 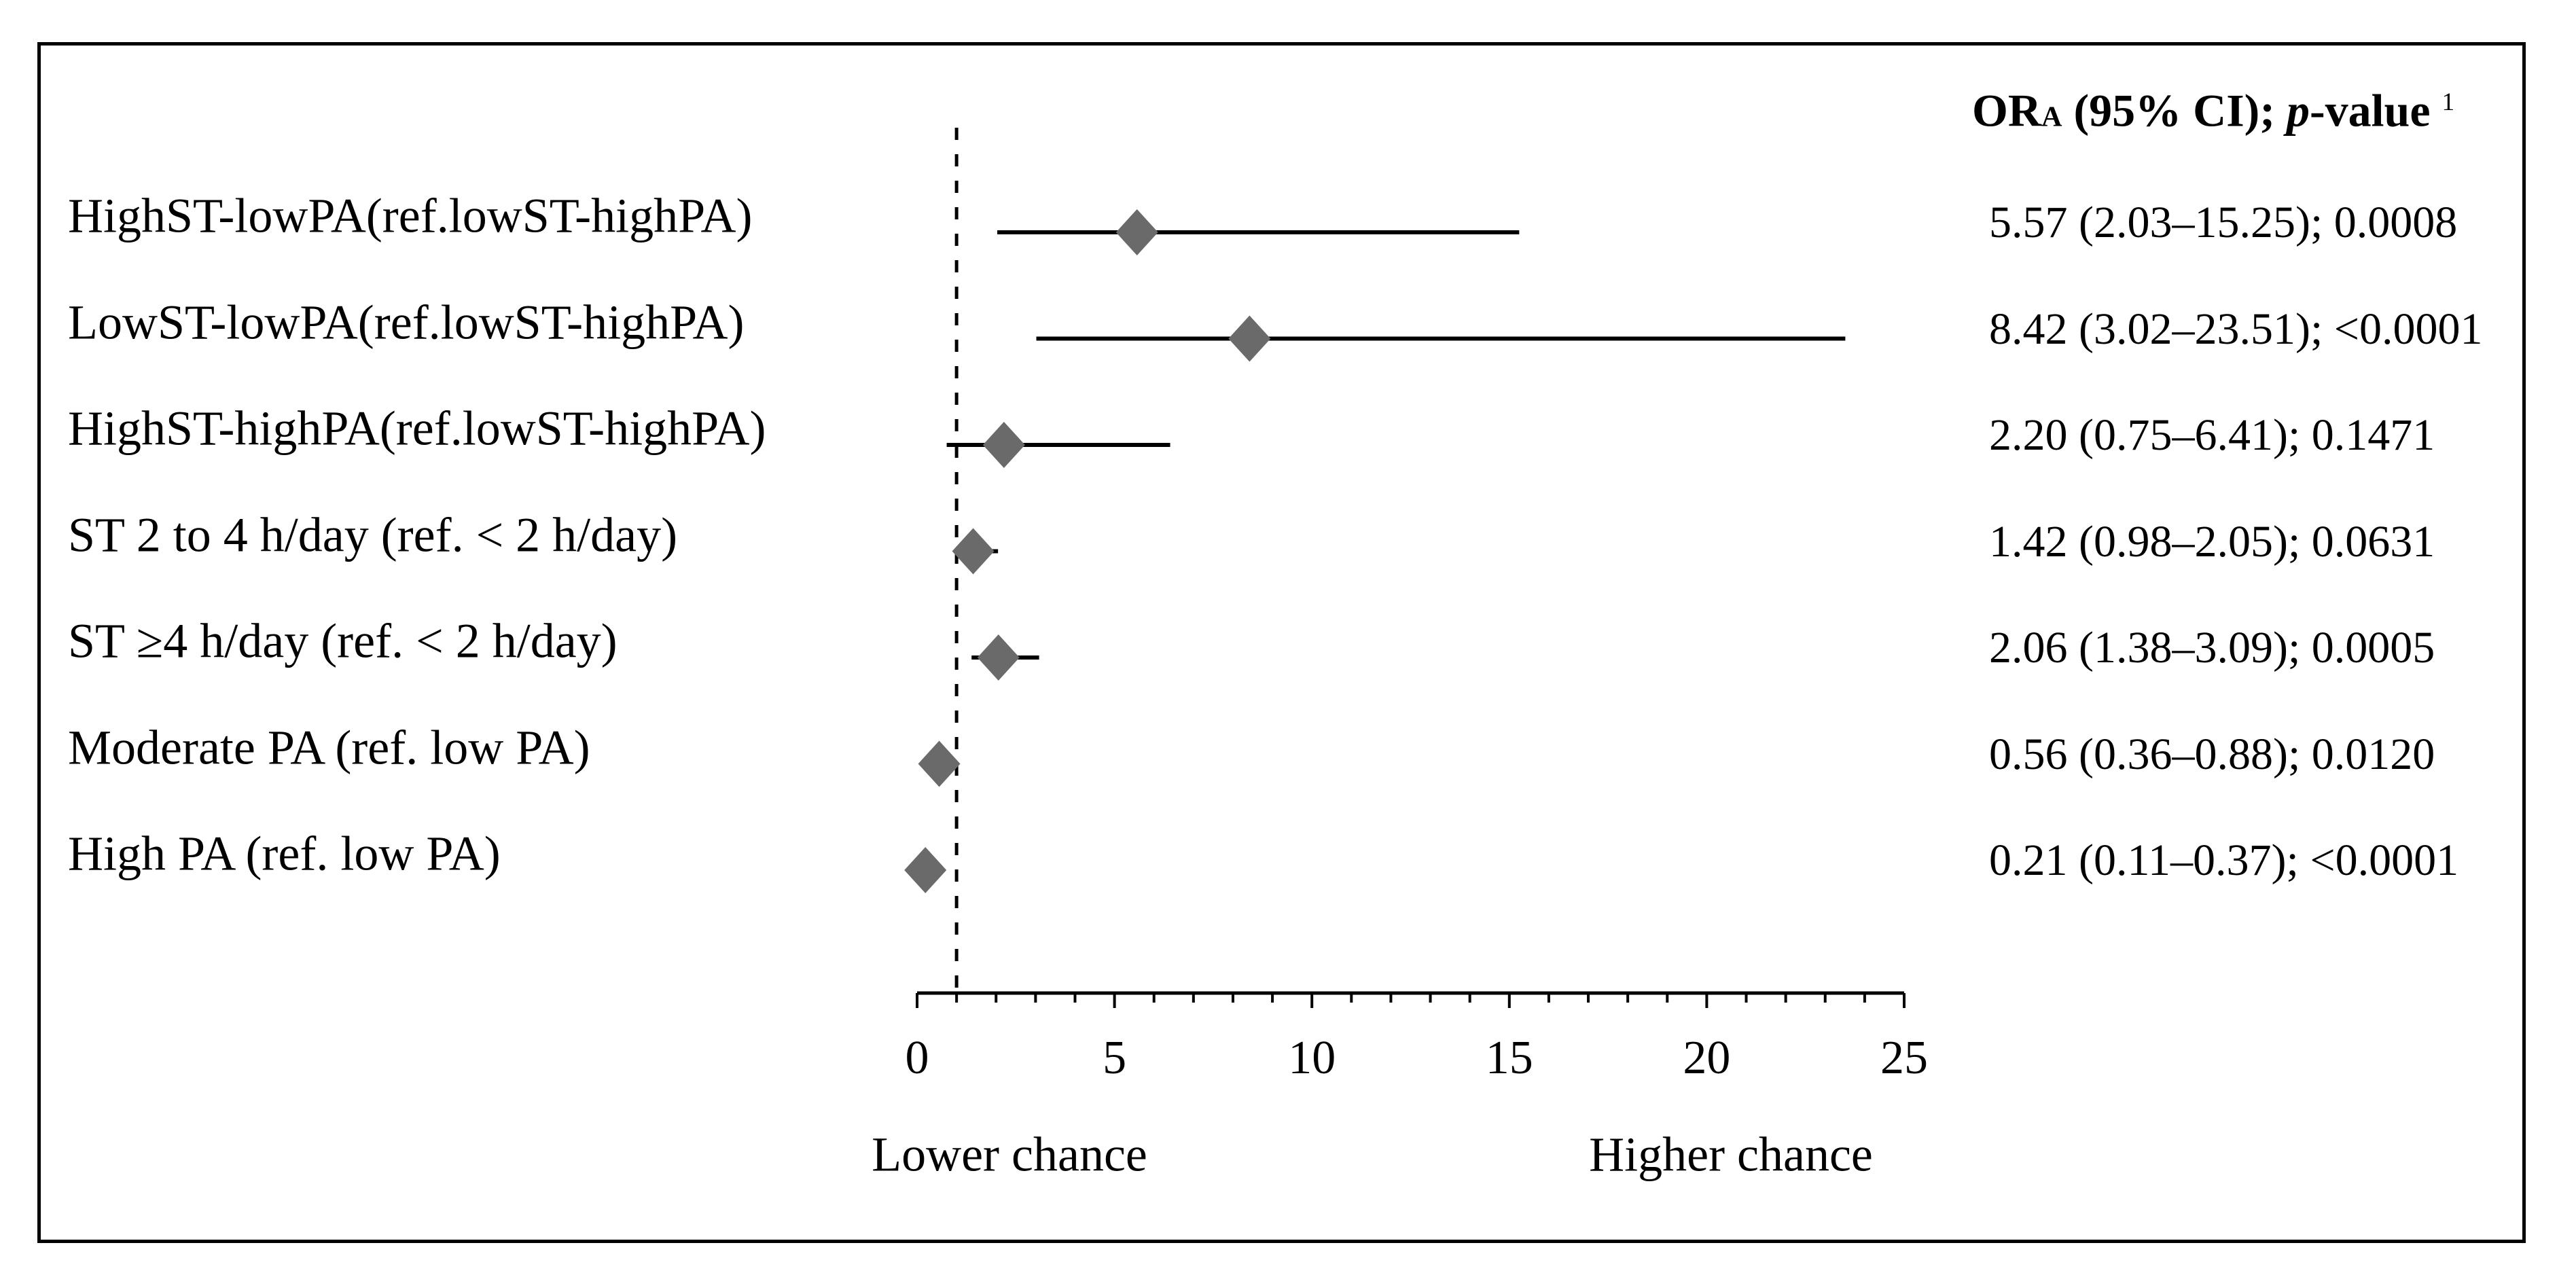 I want to click on x-axis-tick-label: 10, so click(x=1312, y=1058).